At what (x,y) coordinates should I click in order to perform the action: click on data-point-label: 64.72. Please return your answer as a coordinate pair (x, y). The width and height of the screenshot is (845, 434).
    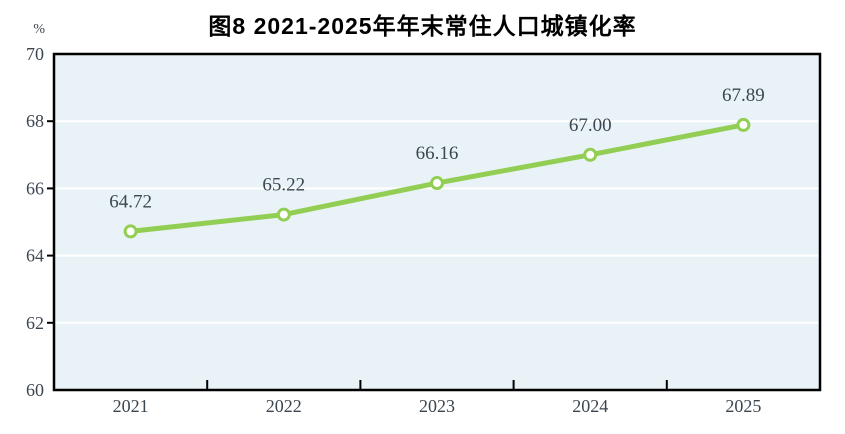
    Looking at the image, I should click on (130, 201).